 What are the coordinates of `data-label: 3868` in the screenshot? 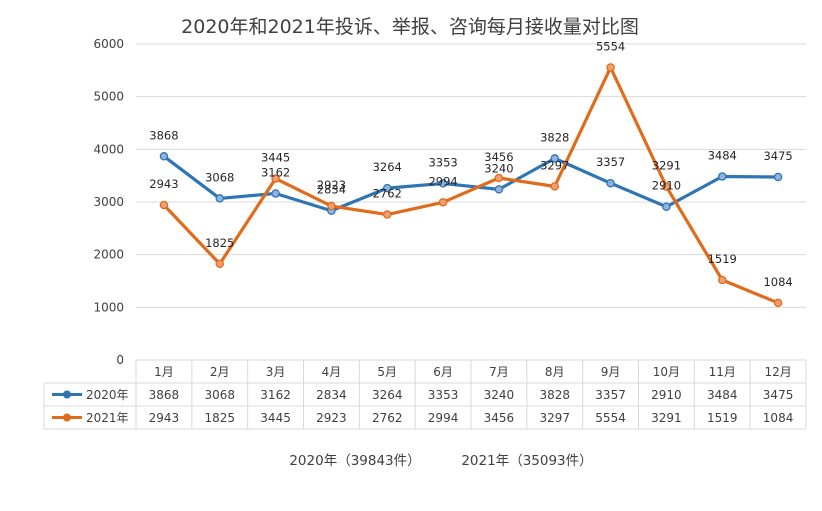 It's located at (163, 135).